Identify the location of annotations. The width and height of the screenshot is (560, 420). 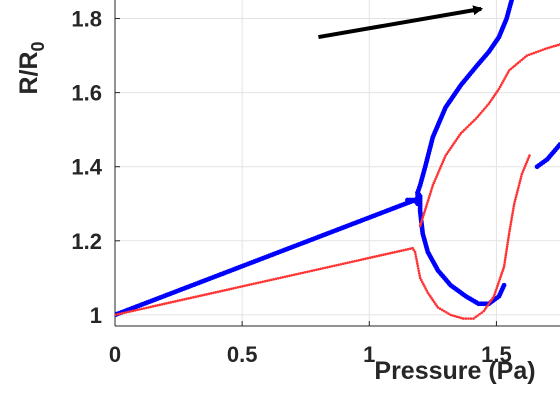
(399, 23).